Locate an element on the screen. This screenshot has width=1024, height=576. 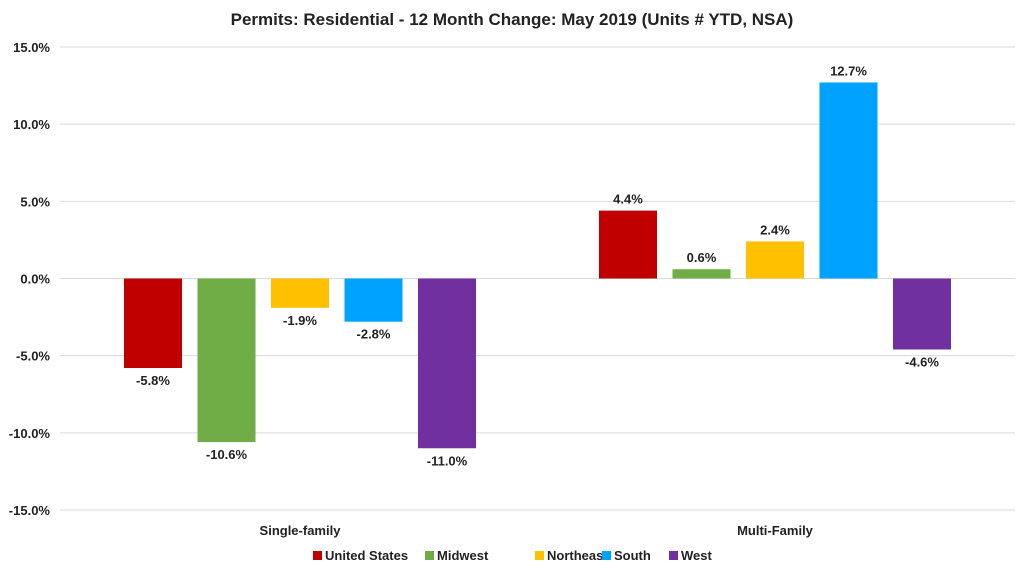
y-tick-label: 15.0% is located at coordinates (31, 47).